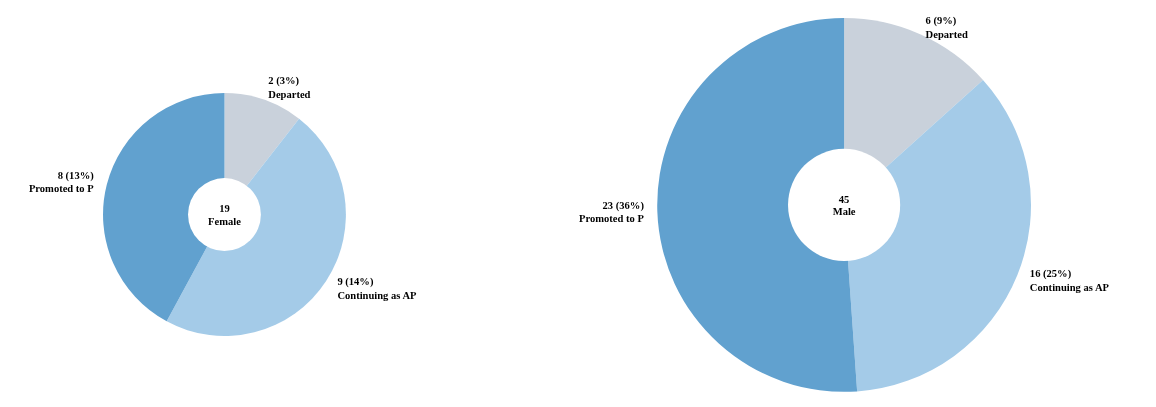 This screenshot has height=407, width=1156. What do you see at coordinates (224, 209) in the screenshot?
I see `text: 19` at bounding box center [224, 209].